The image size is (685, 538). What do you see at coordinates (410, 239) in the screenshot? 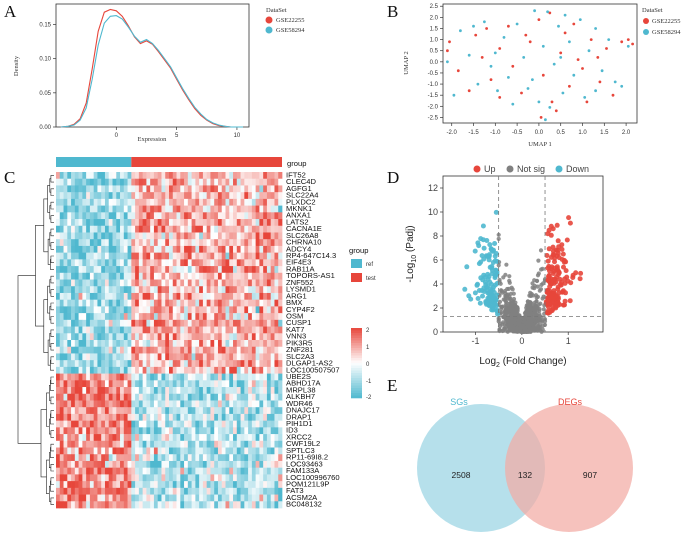
I see `volcano-ylabel-rest: (Padj)` at bounding box center [410, 239].